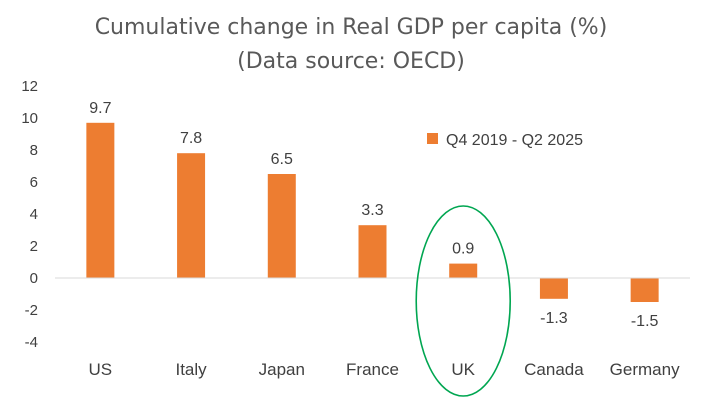 The height and width of the screenshot is (403, 702). Describe the element at coordinates (31, 342) in the screenshot. I see `y-tick-label: -4` at that location.